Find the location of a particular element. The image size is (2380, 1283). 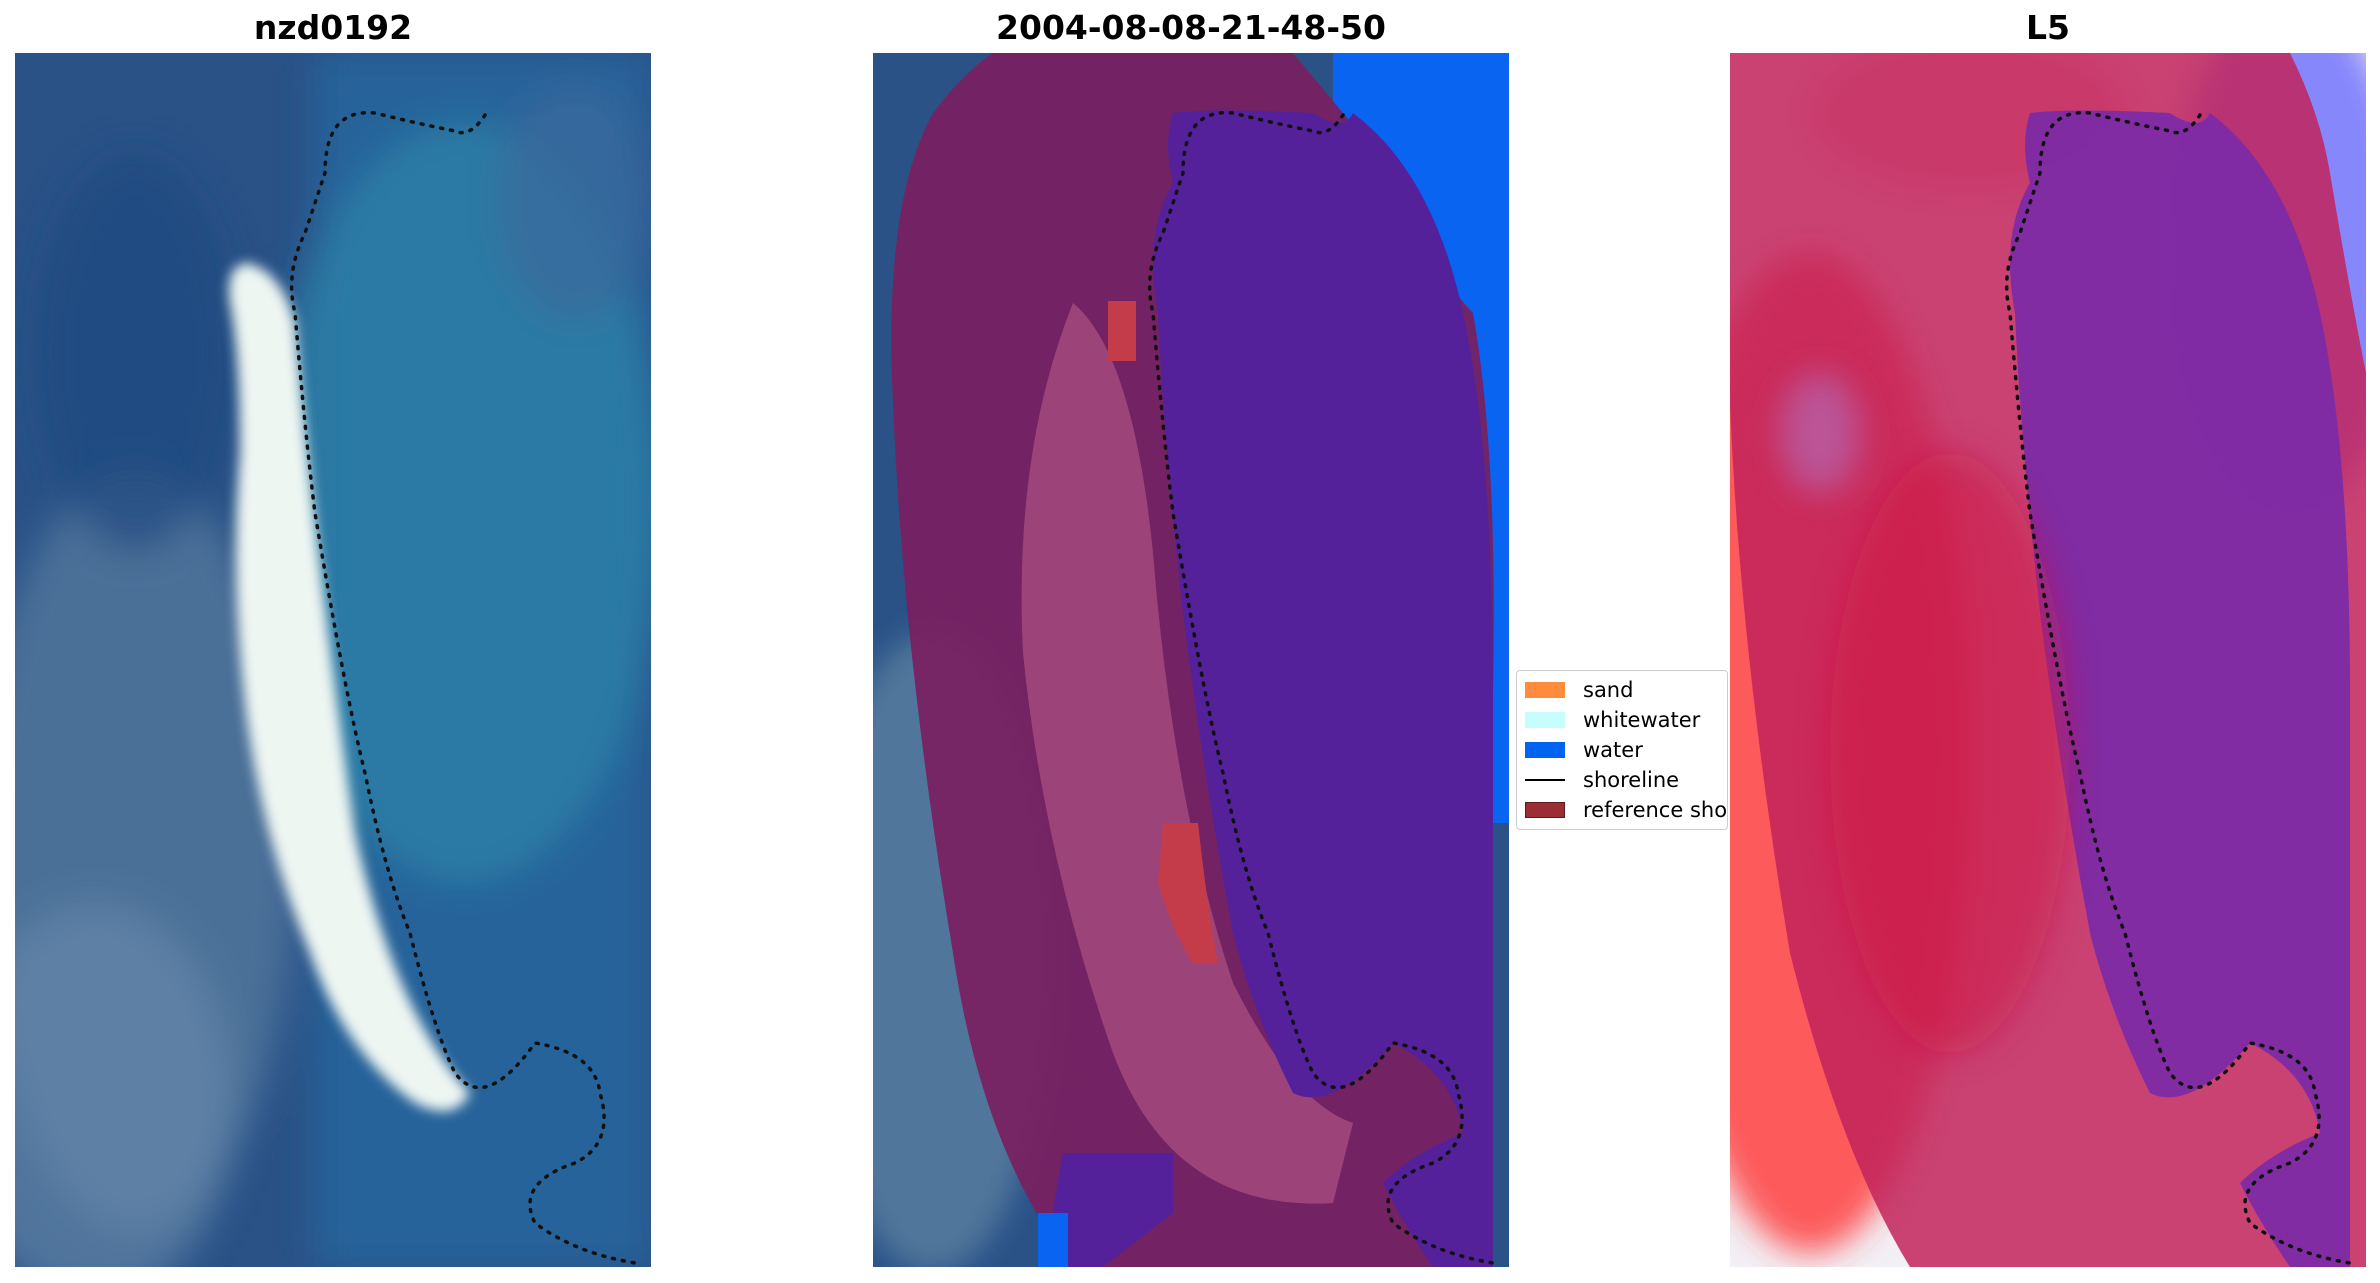

water-region-overlay is located at coordinates (1323, 688).